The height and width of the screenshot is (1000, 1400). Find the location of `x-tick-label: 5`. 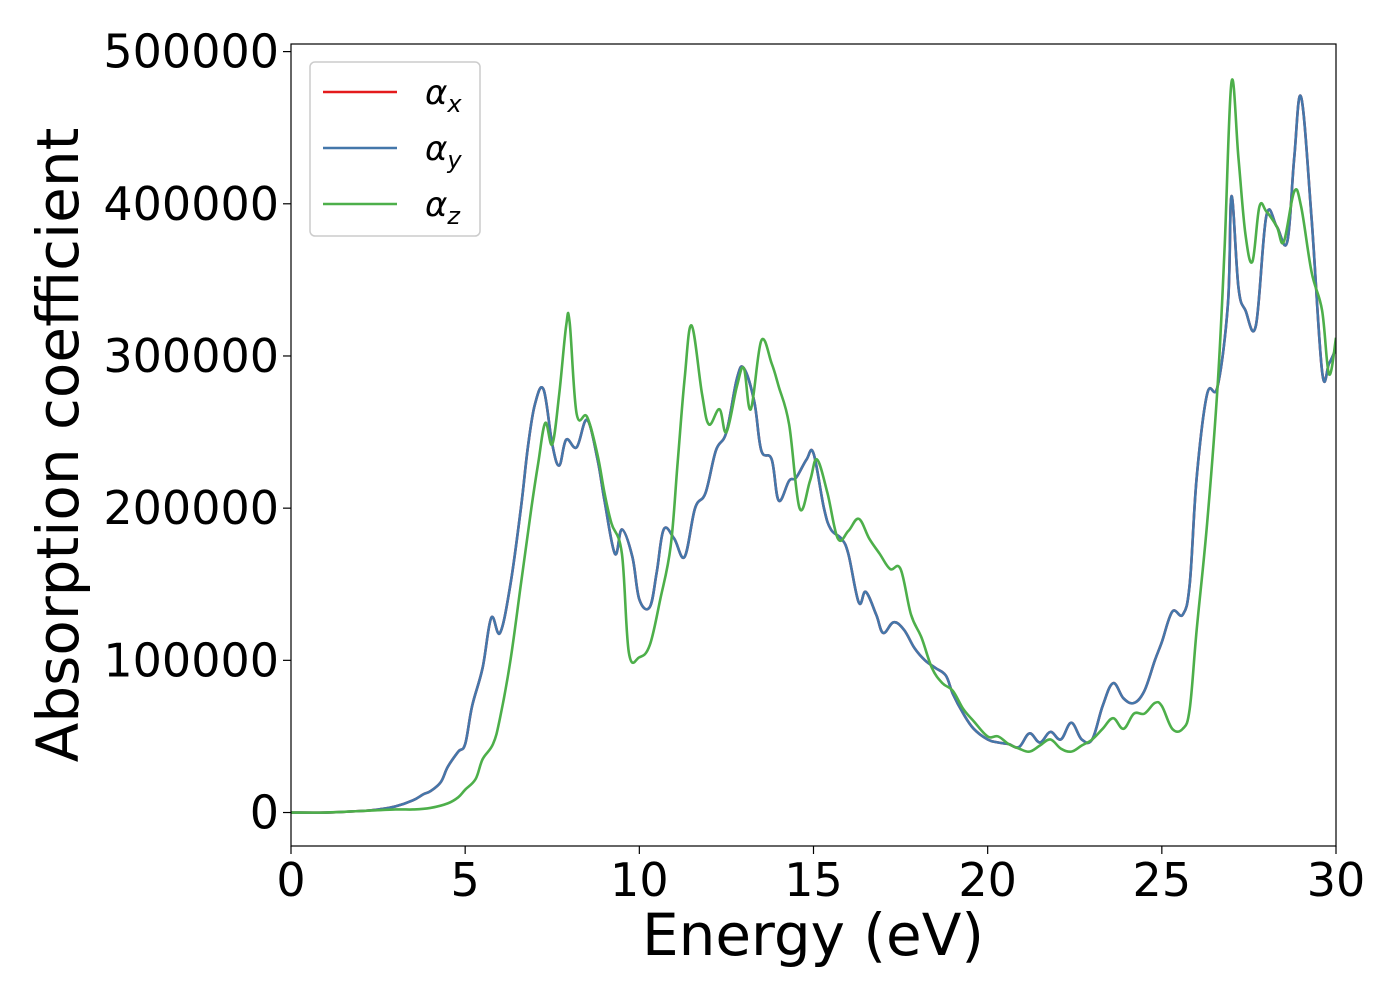

x-tick-label: 5 is located at coordinates (465, 880).